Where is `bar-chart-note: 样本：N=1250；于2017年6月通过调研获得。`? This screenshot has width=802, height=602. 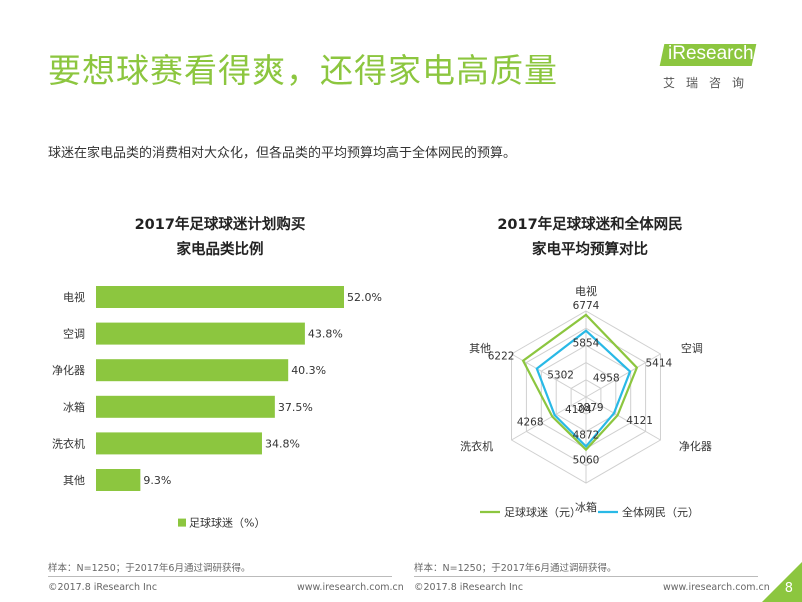 bar-chart-note: 样本：N=1250；于2017年6月通过调研获得。 is located at coordinates (149, 568).